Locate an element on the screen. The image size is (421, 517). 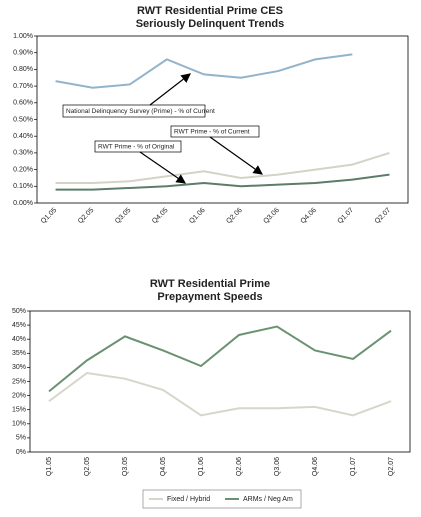
chart-subtitle: Seriously Delinquent Trends is located at coordinates (210, 24).